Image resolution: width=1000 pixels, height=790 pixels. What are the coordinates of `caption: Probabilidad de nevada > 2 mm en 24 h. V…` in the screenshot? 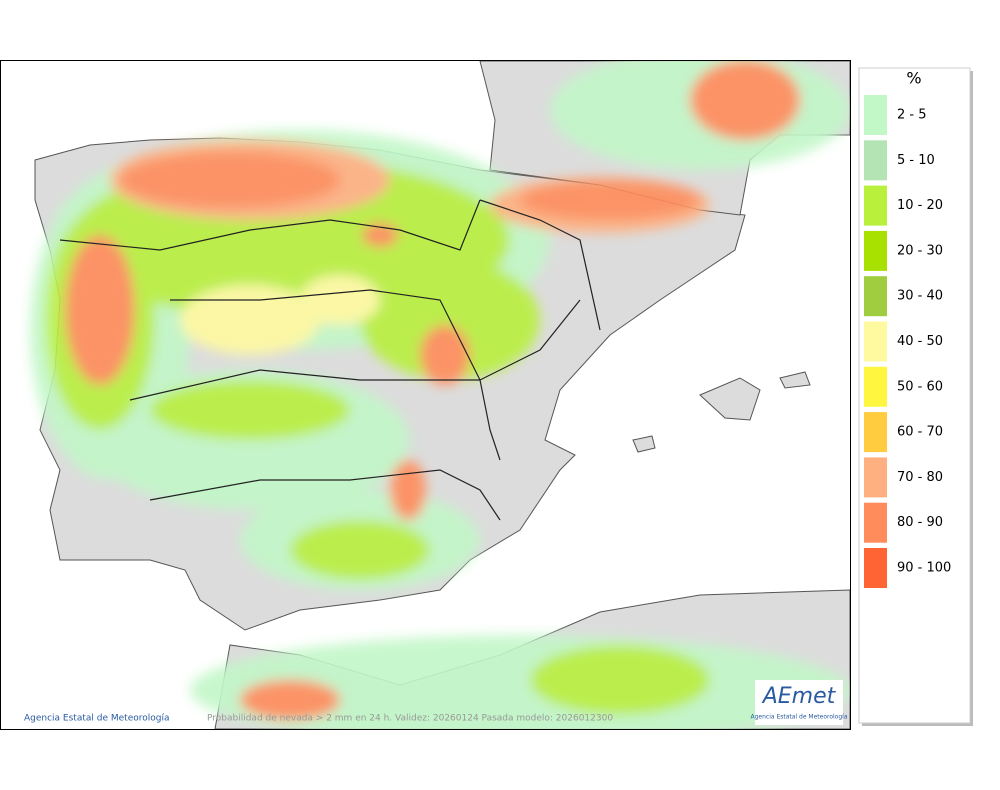 It's located at (410, 719).